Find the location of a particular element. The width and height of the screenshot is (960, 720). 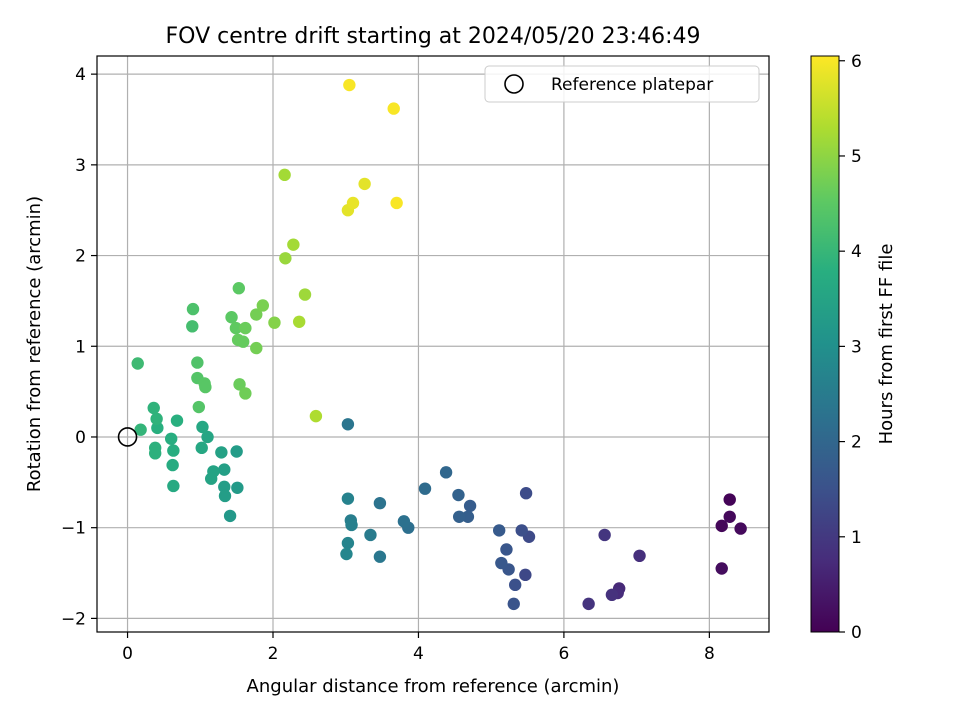

colorbar-tick-label: 0 is located at coordinates (856, 633).